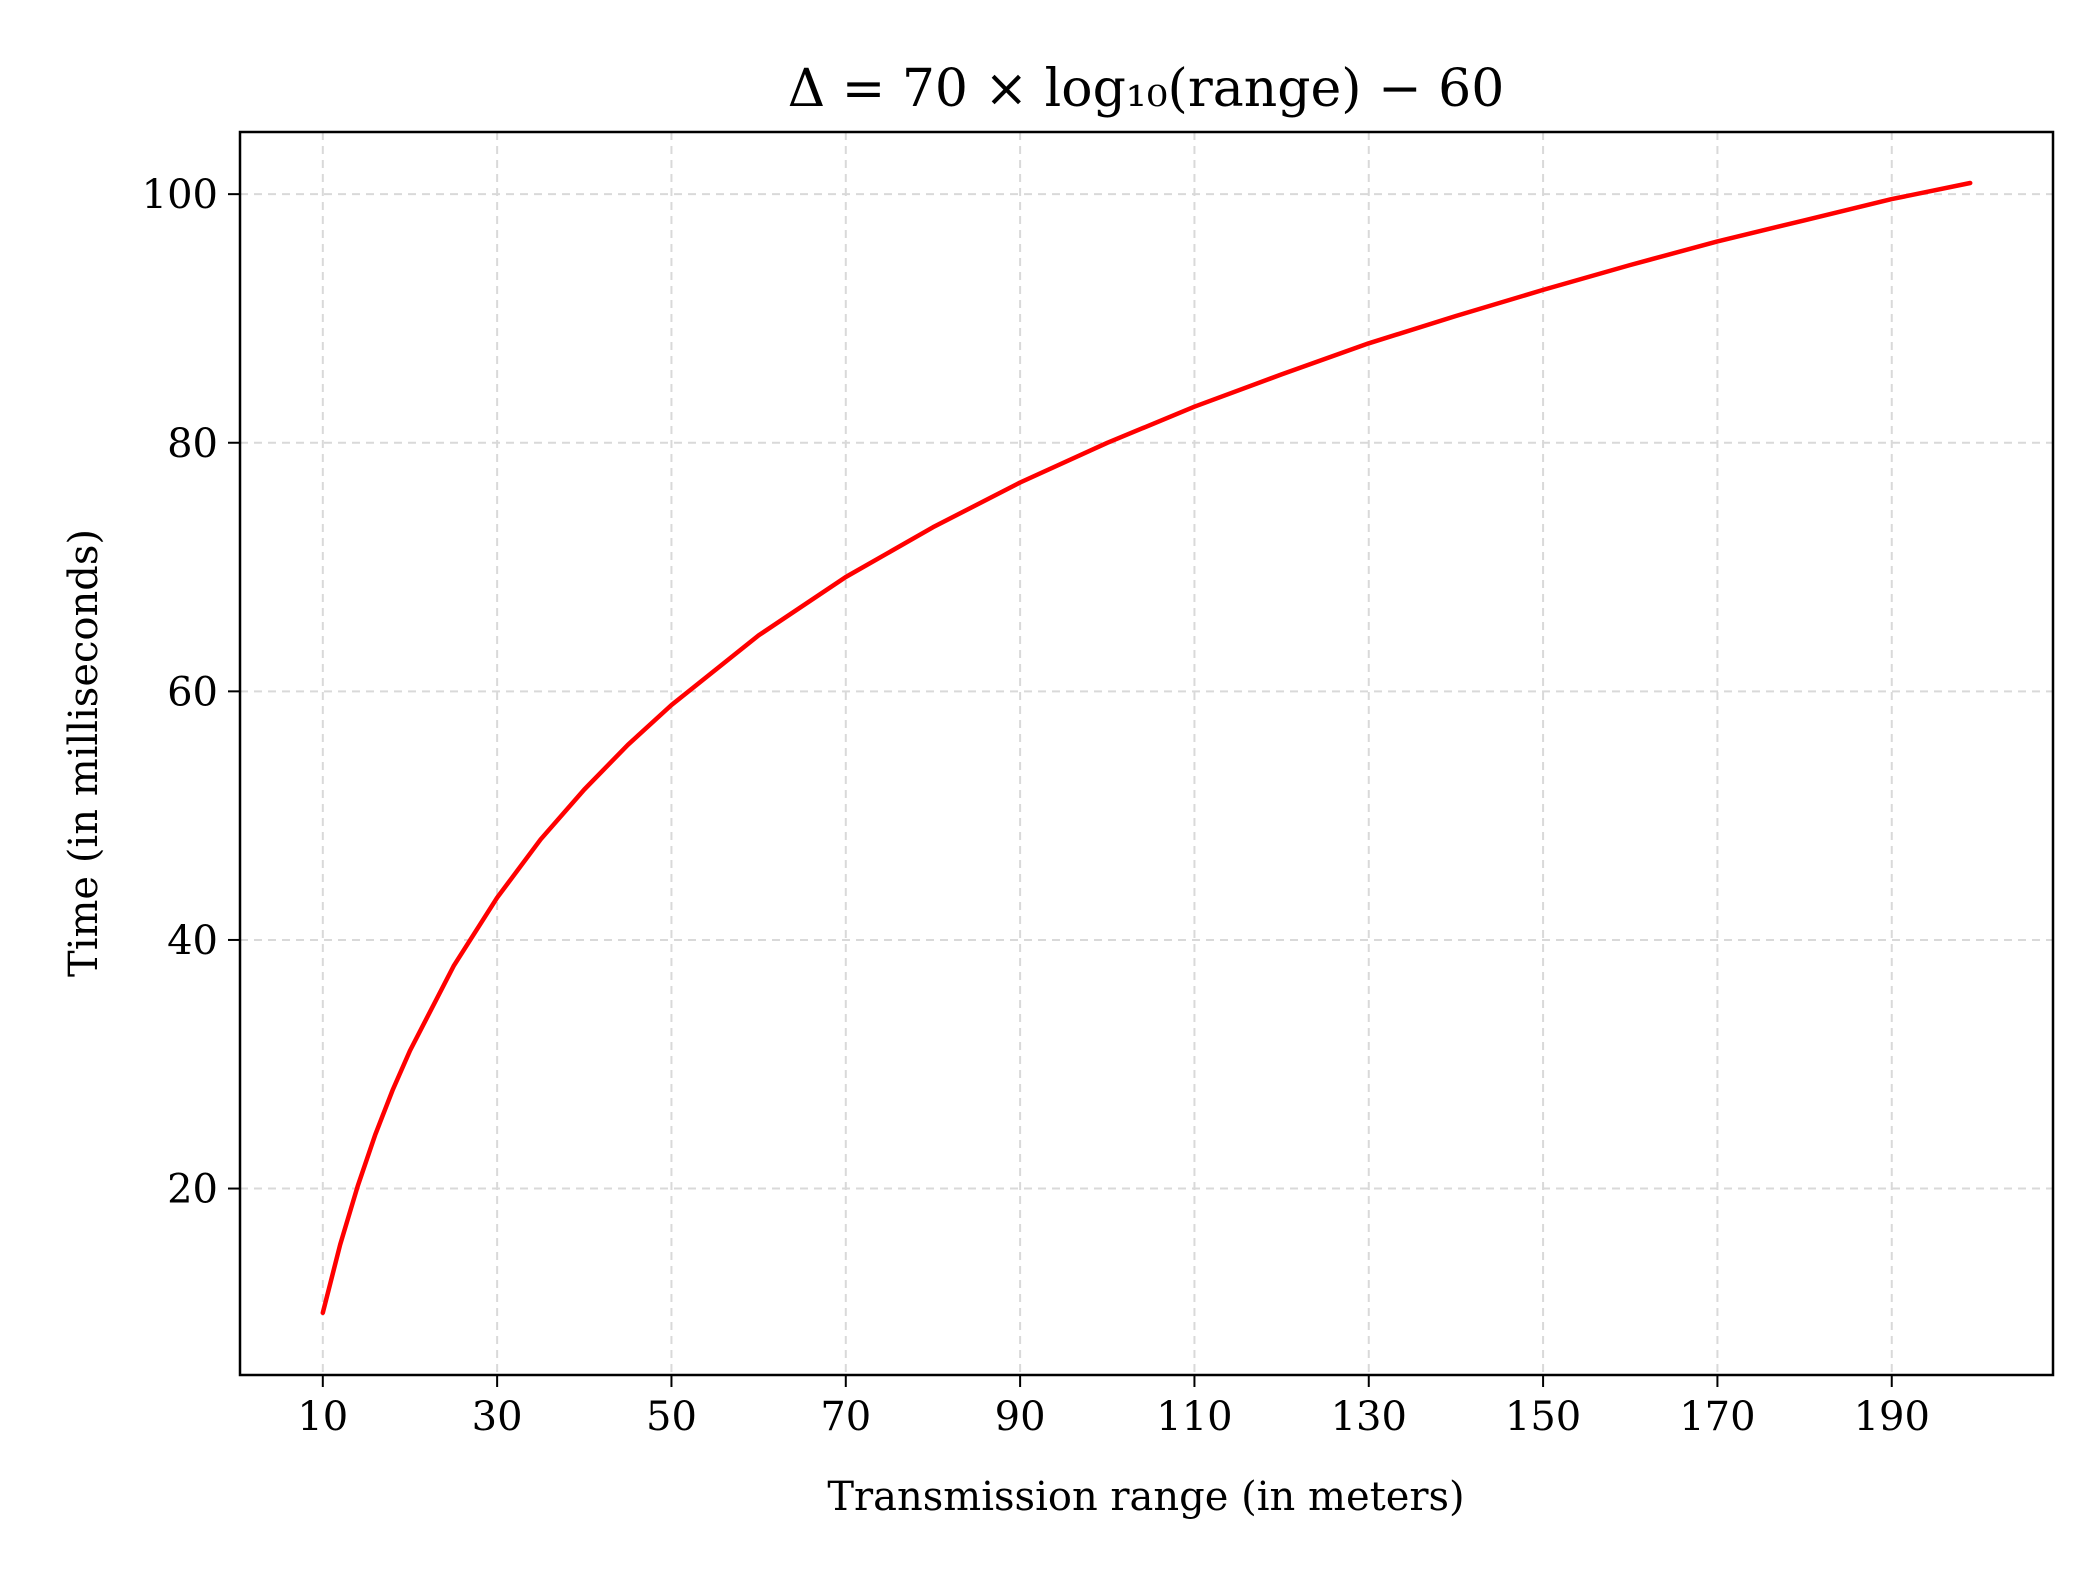 The width and height of the screenshot is (2100, 1575). I want to click on x-tick-label: 10, so click(322, 1417).